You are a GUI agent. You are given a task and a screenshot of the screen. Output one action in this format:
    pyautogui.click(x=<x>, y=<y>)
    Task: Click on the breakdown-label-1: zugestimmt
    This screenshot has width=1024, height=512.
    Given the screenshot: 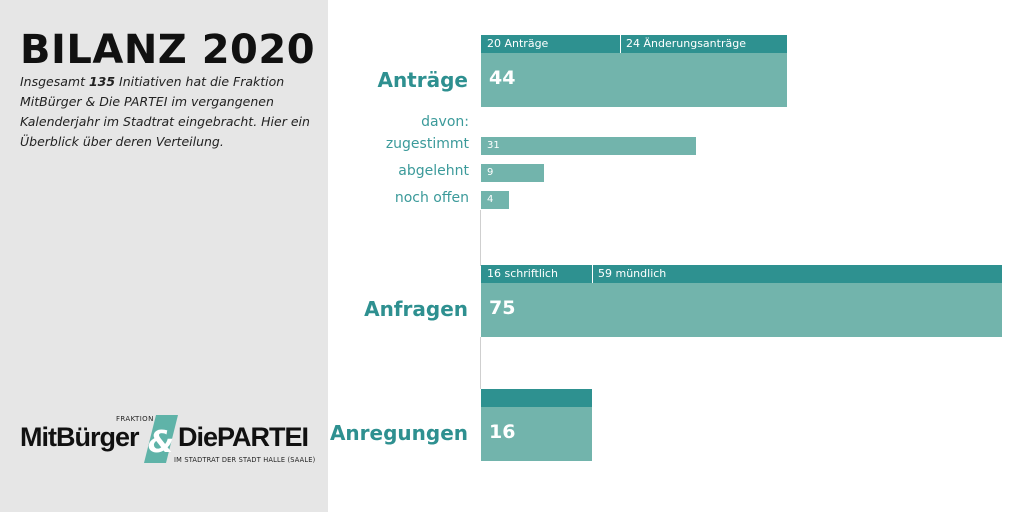 What is the action you would take?
    pyautogui.click(x=427, y=144)
    